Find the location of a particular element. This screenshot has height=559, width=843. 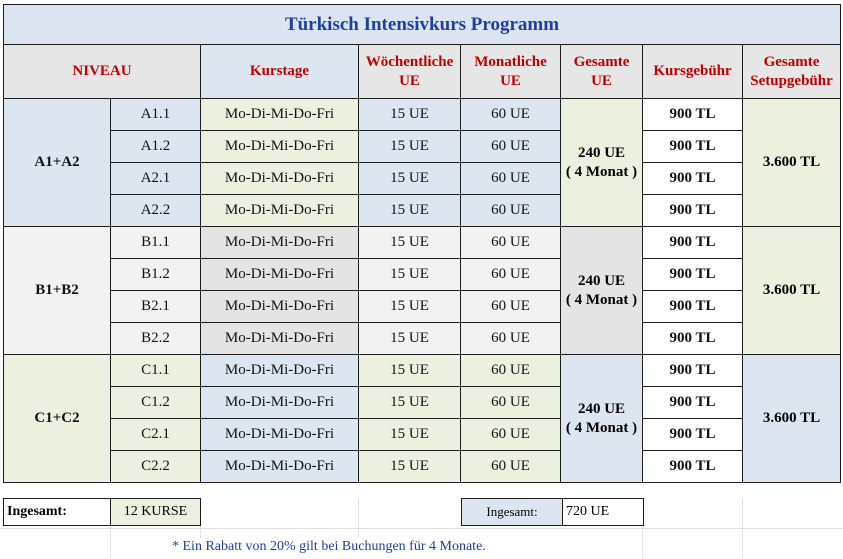

table-row: A2.2 Mo-Di-Mi-Do-Fri 15 UE 60 UE 900 TL is located at coordinates (422, 210).